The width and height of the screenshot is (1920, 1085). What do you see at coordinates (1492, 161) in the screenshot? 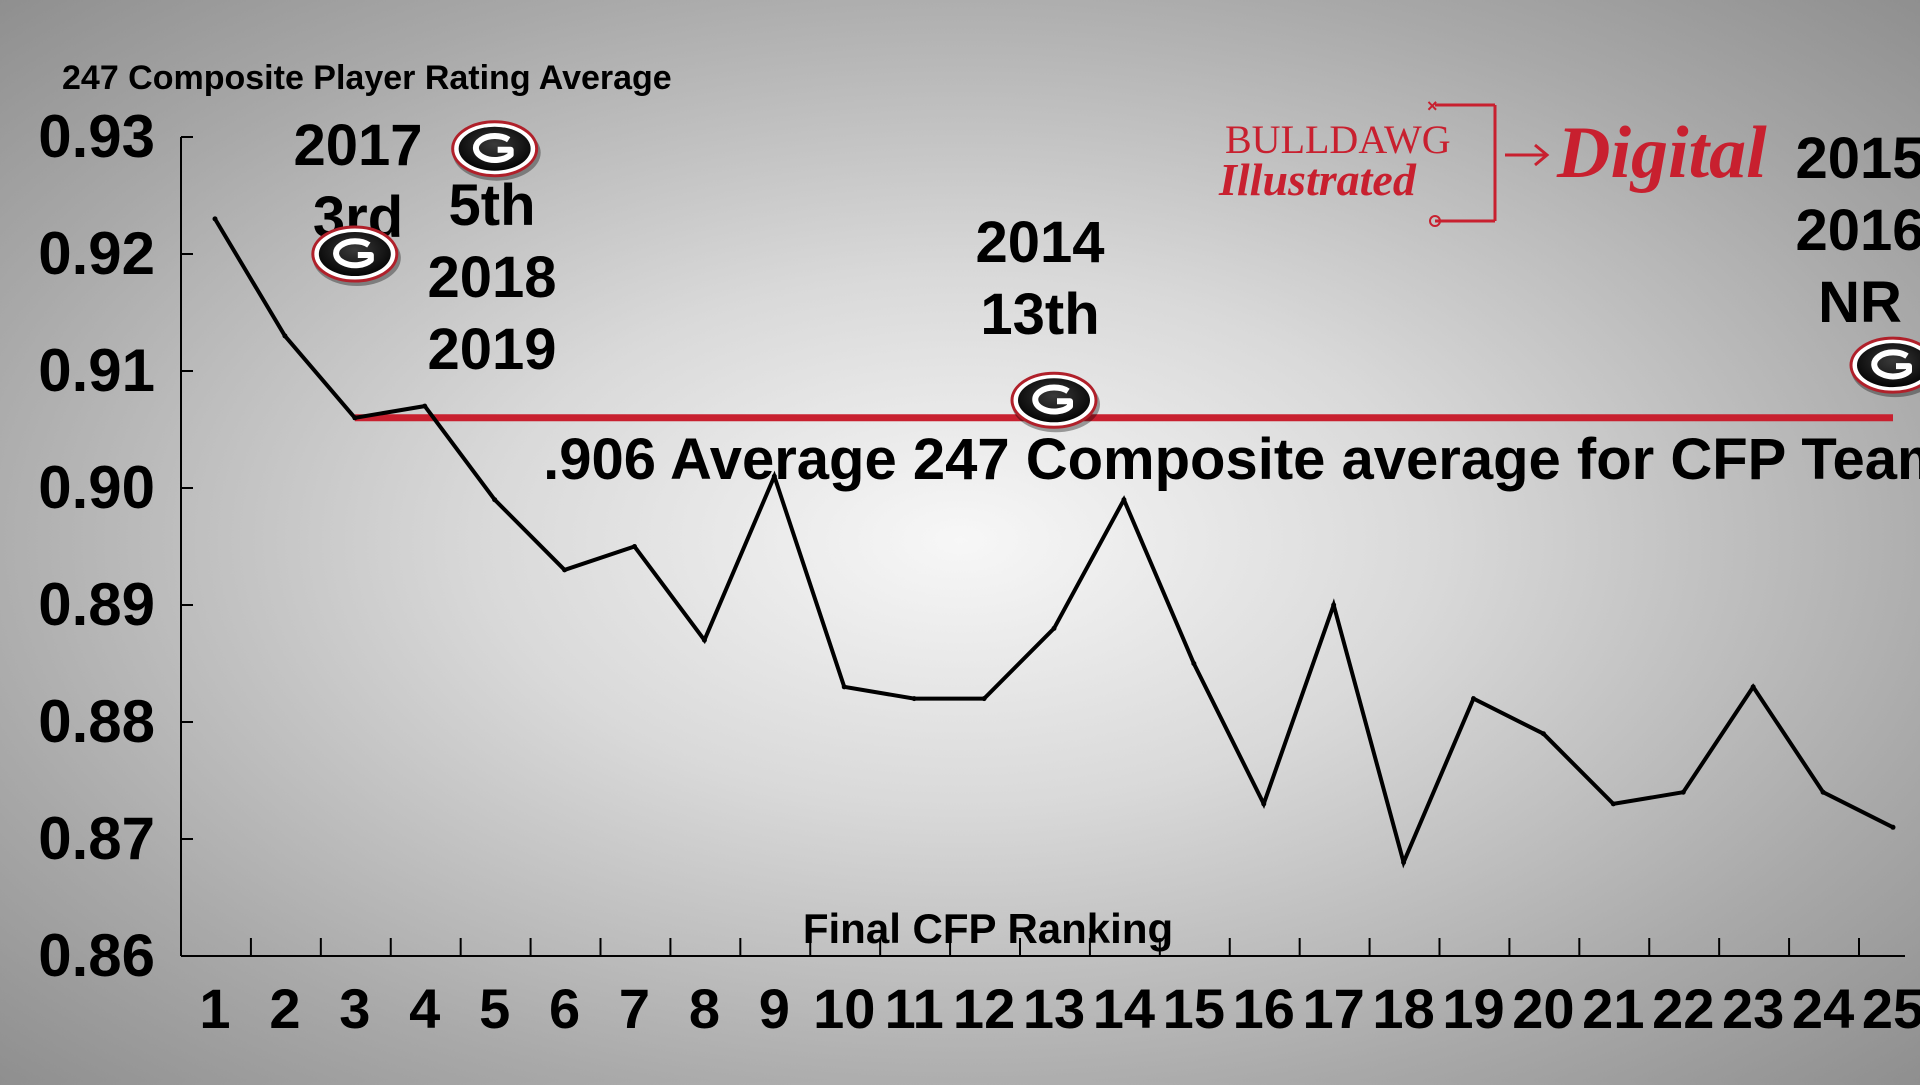
I see `bulldawg-illustrated-digital-logo: × BULLDAWG Illustrated Digital` at bounding box center [1492, 161].